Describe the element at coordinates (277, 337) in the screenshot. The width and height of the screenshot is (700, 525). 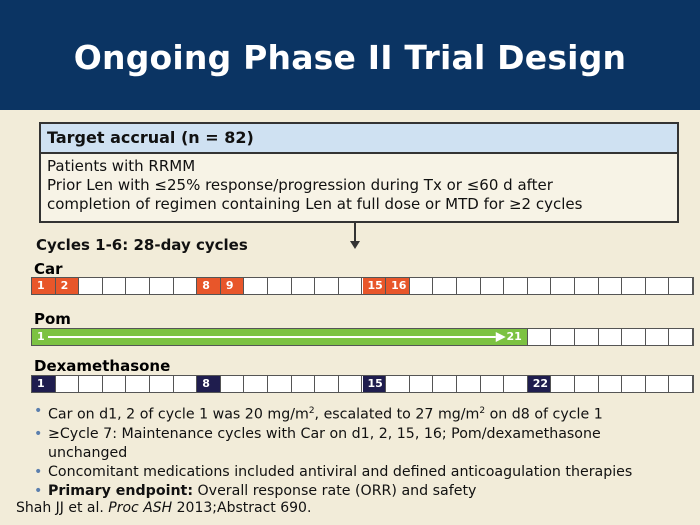
I see `arrow-right-icon` at that location.